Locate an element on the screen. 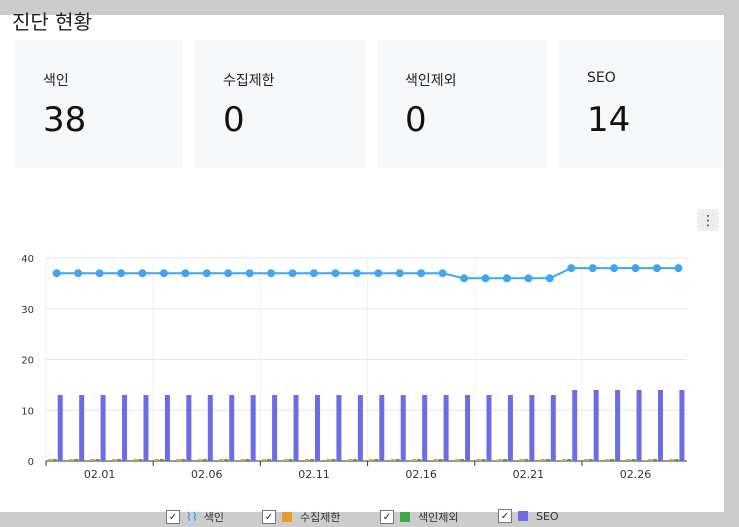 The image size is (739, 527). legend-label: 색인제외 is located at coordinates (438, 517).